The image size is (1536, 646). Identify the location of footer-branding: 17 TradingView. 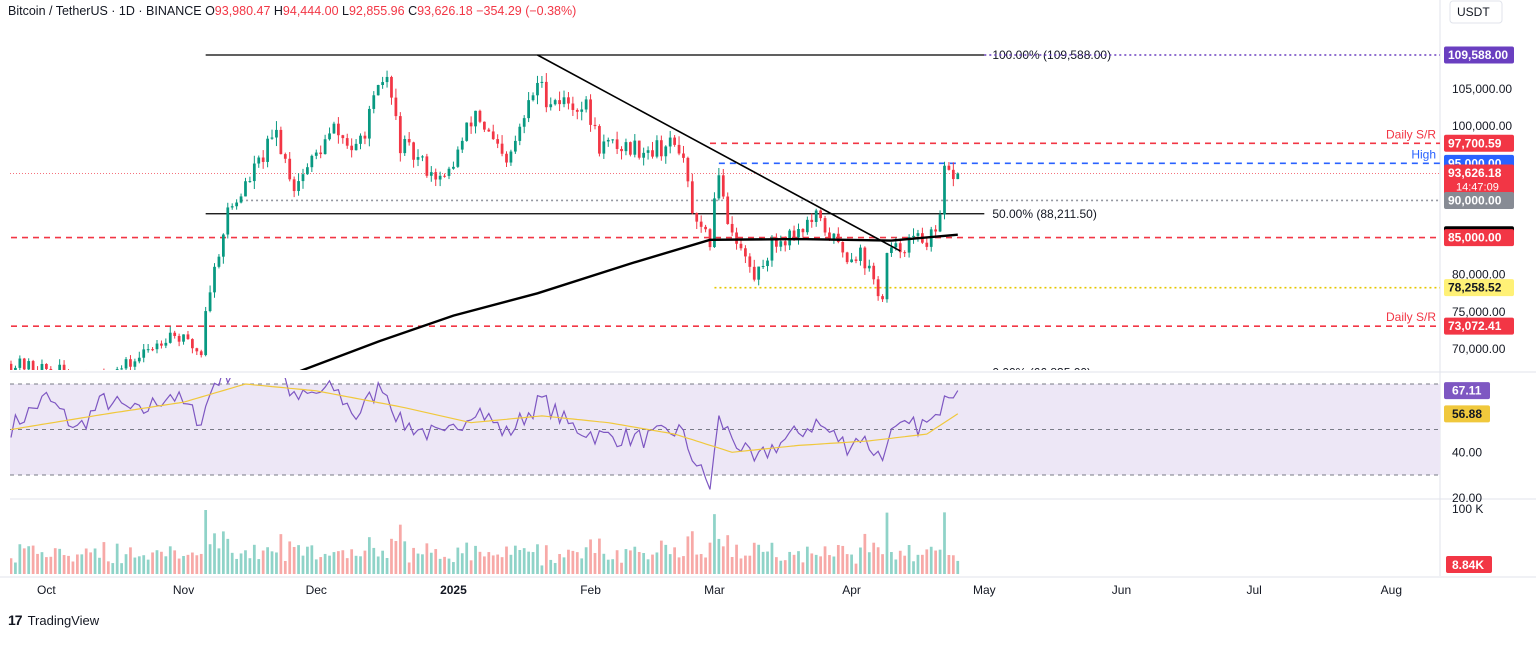
(53, 620).